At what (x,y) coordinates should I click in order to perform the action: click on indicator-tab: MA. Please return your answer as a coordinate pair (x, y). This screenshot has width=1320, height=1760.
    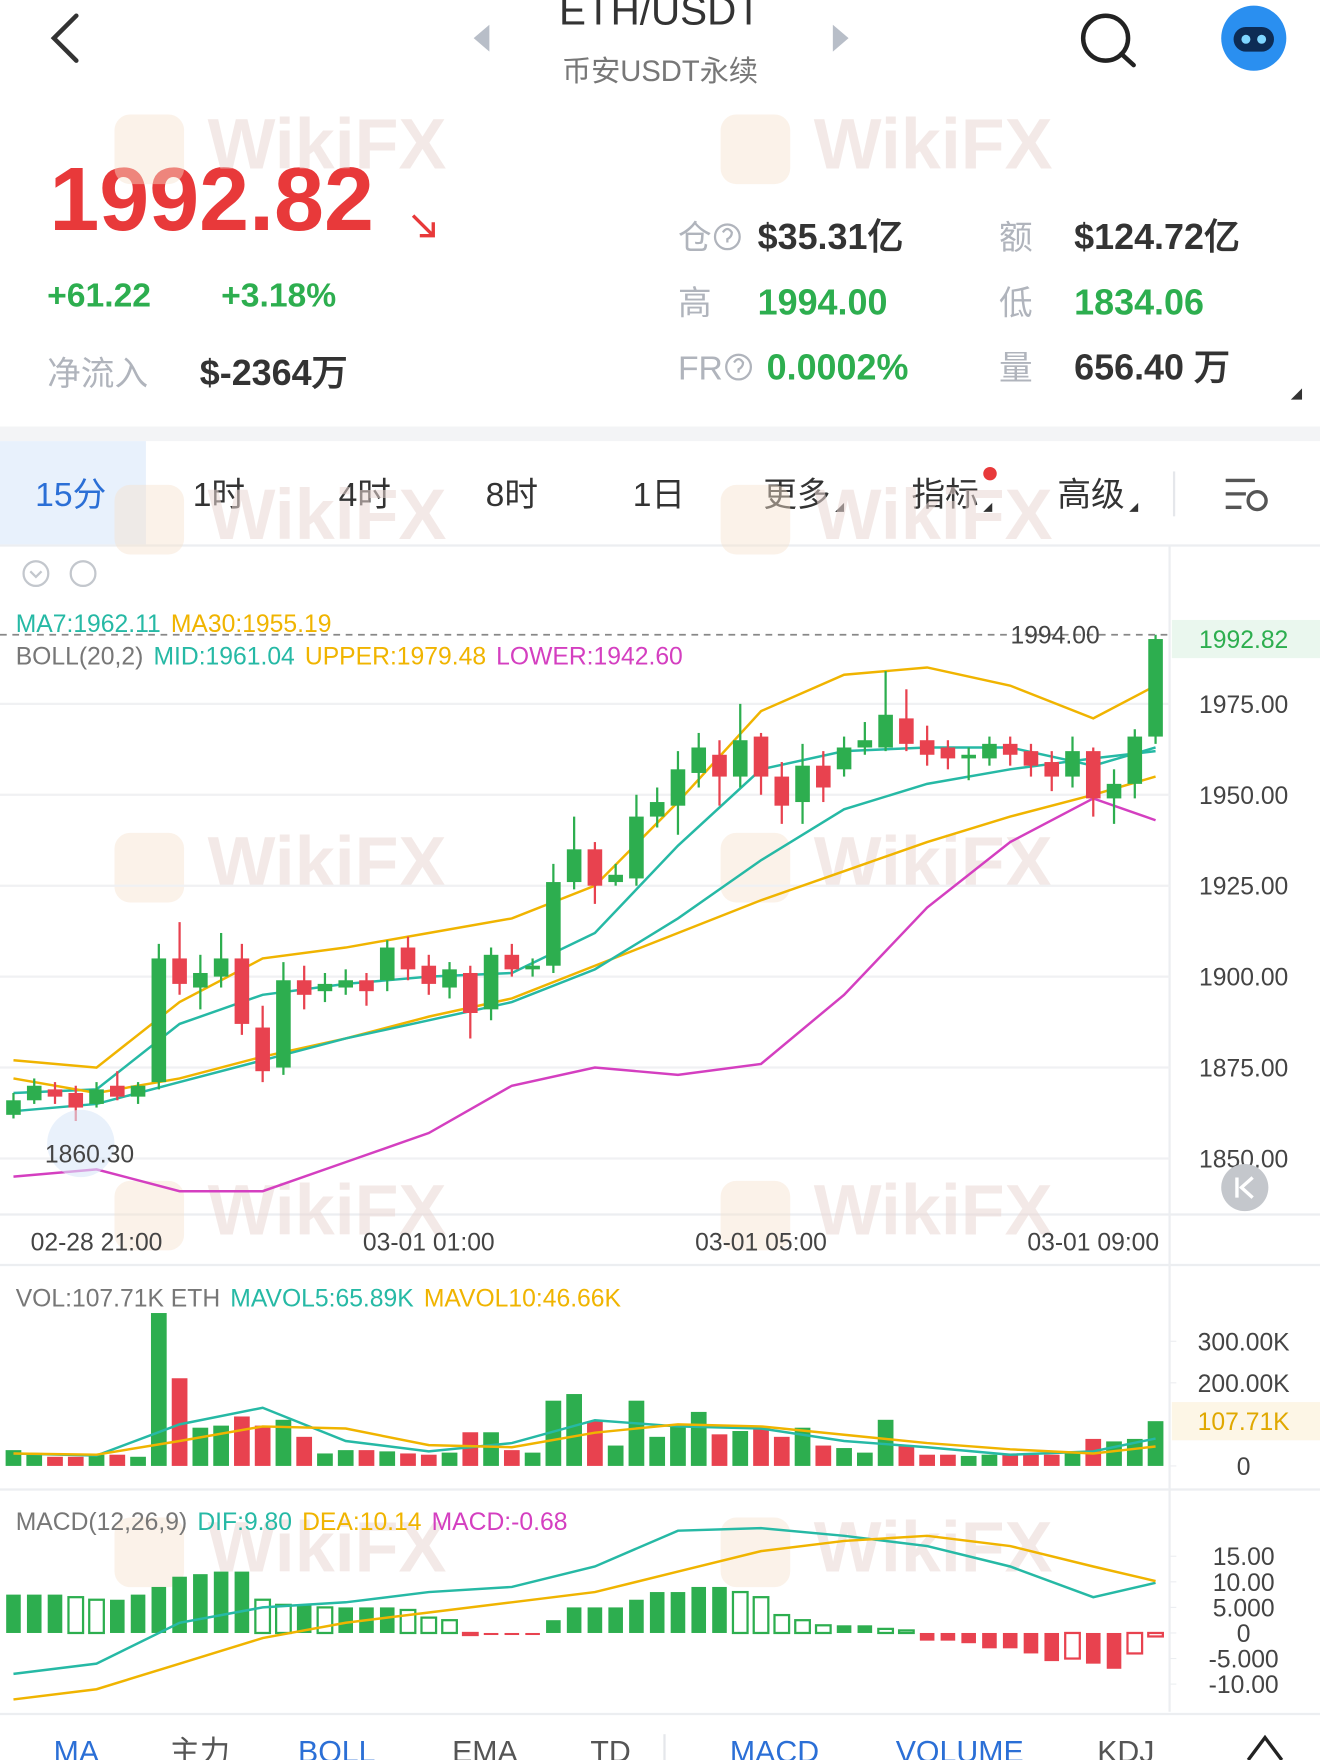
    Looking at the image, I should click on (77, 1748).